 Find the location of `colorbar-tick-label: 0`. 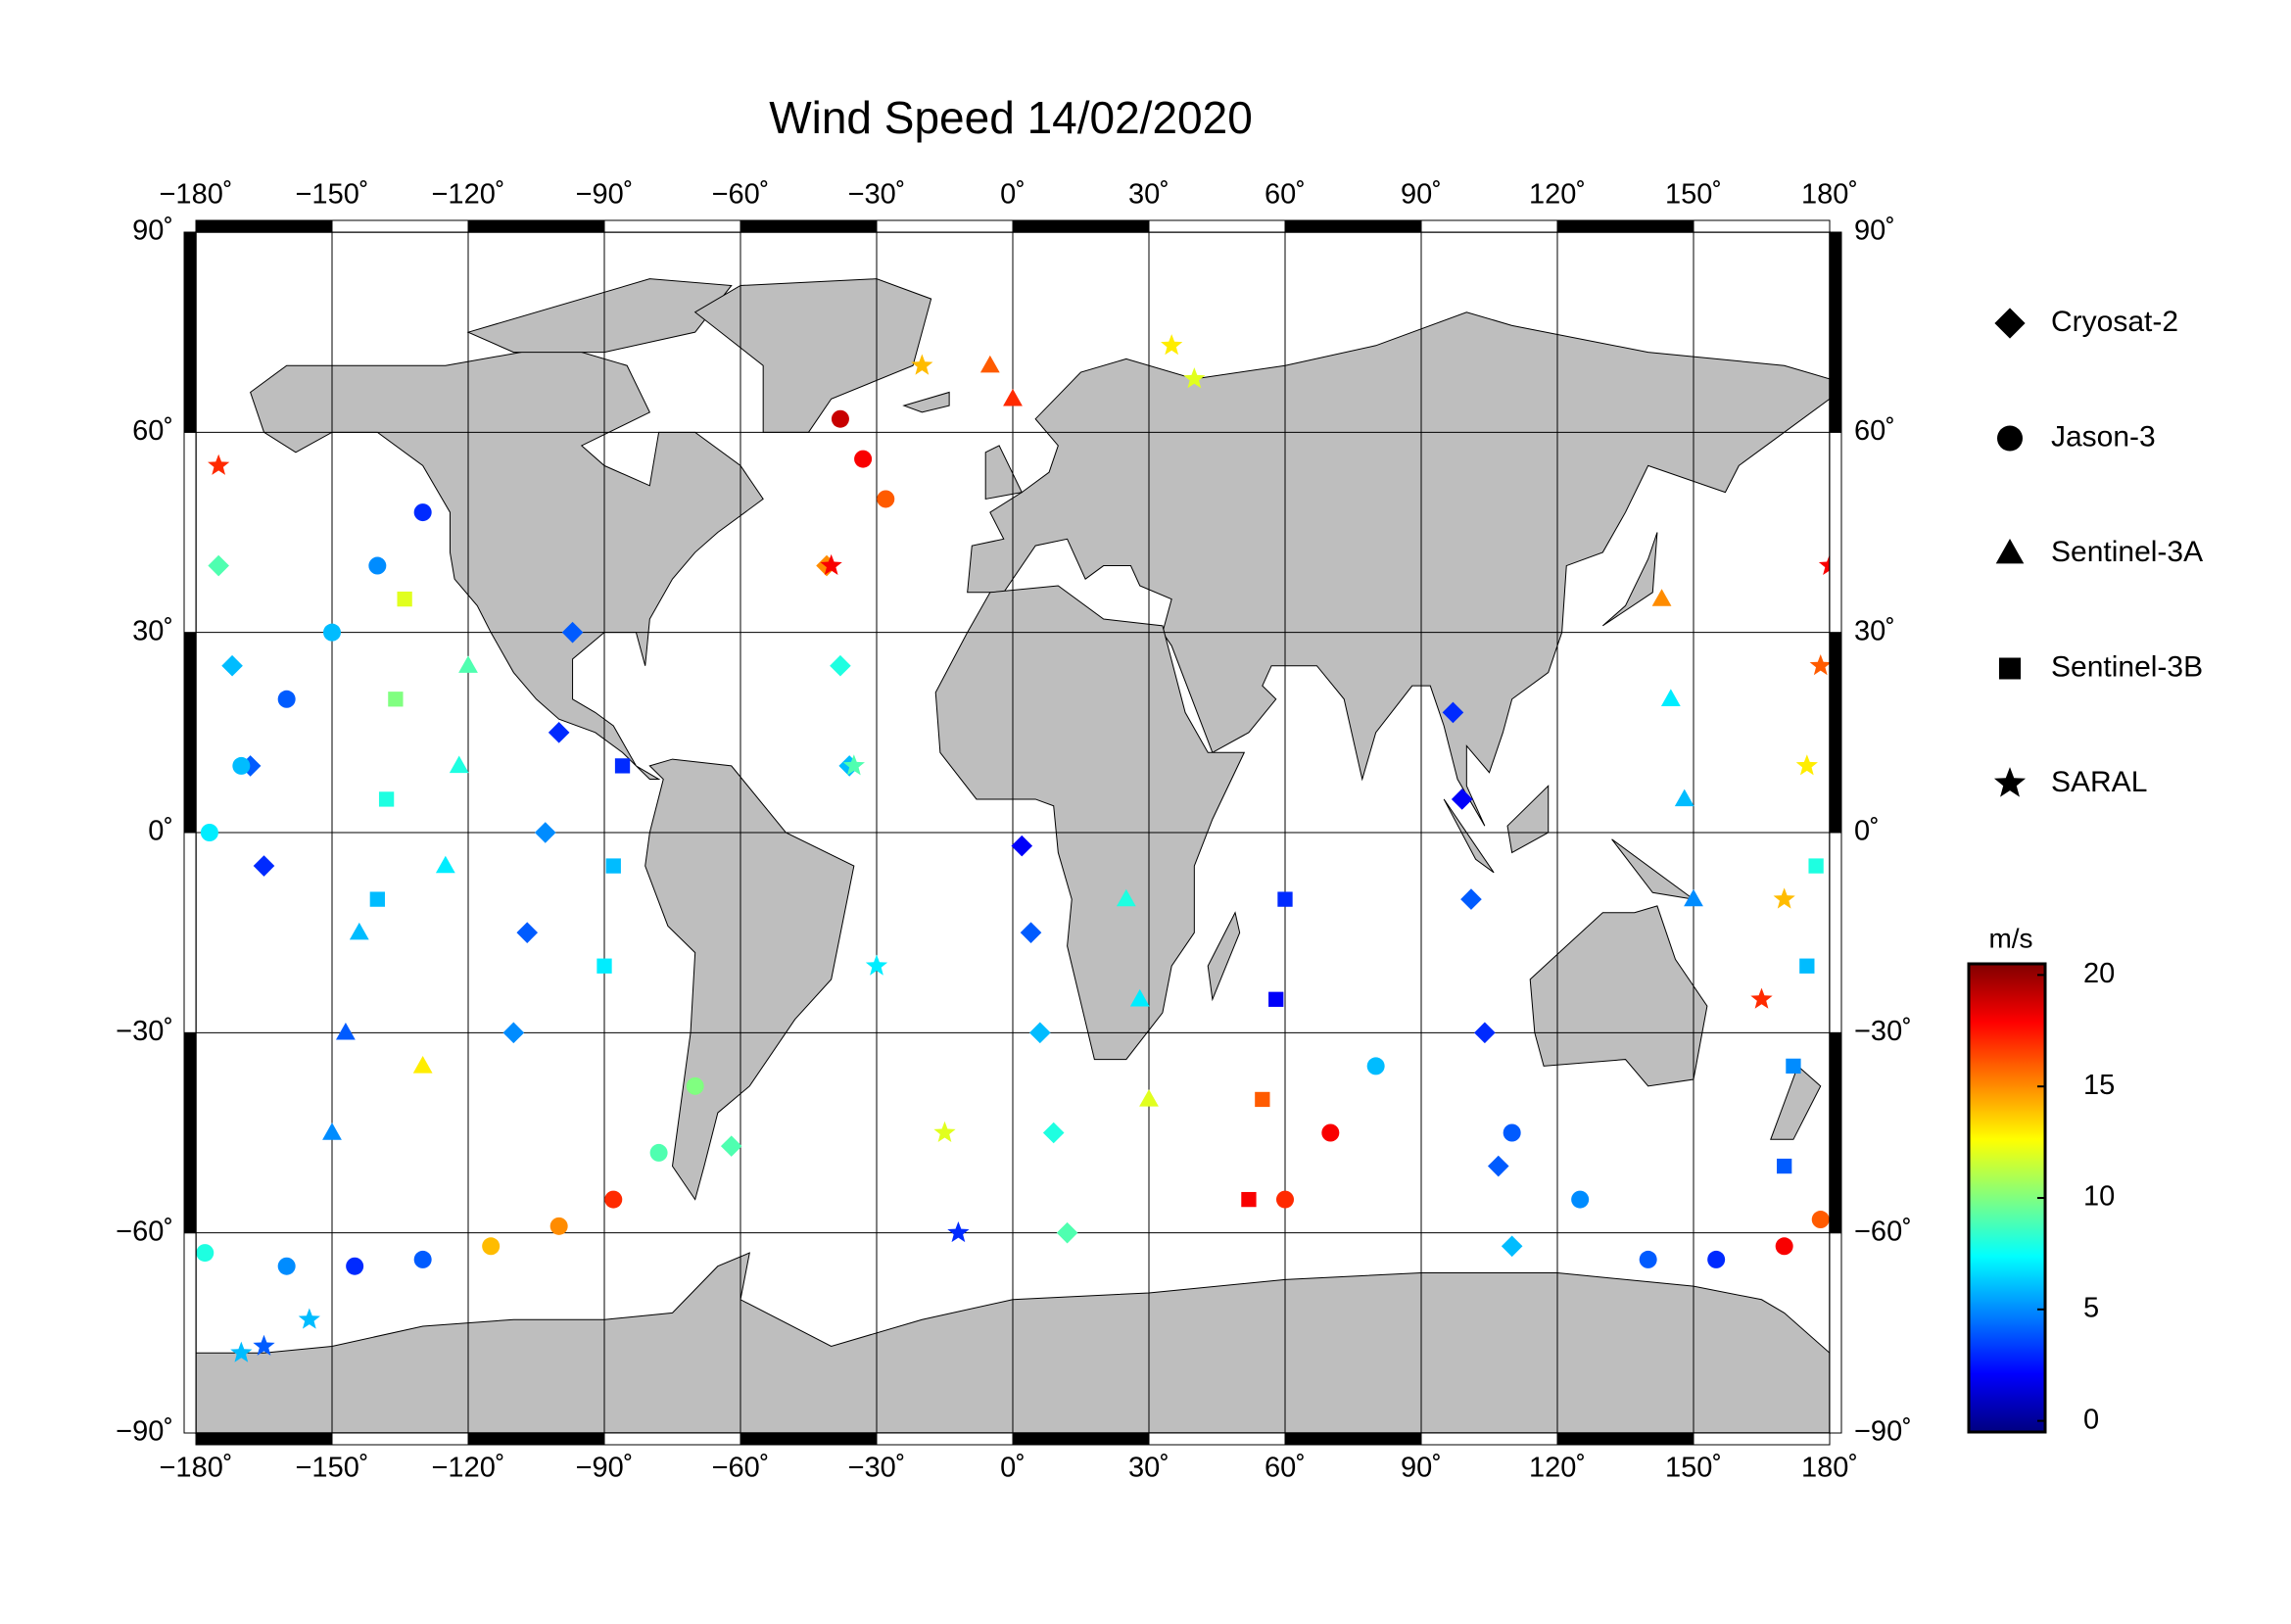

colorbar-tick-label: 0 is located at coordinates (2091, 1419).